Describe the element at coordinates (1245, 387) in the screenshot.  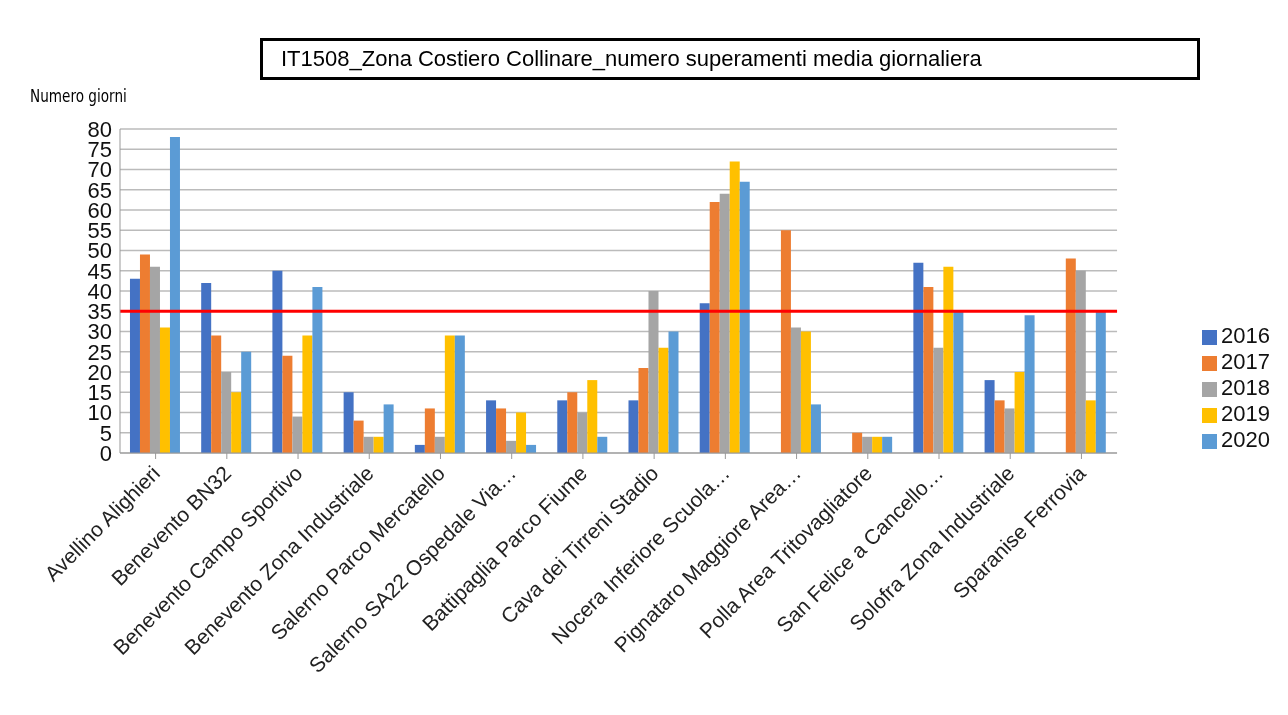
I see `legend-label: 2018` at that location.